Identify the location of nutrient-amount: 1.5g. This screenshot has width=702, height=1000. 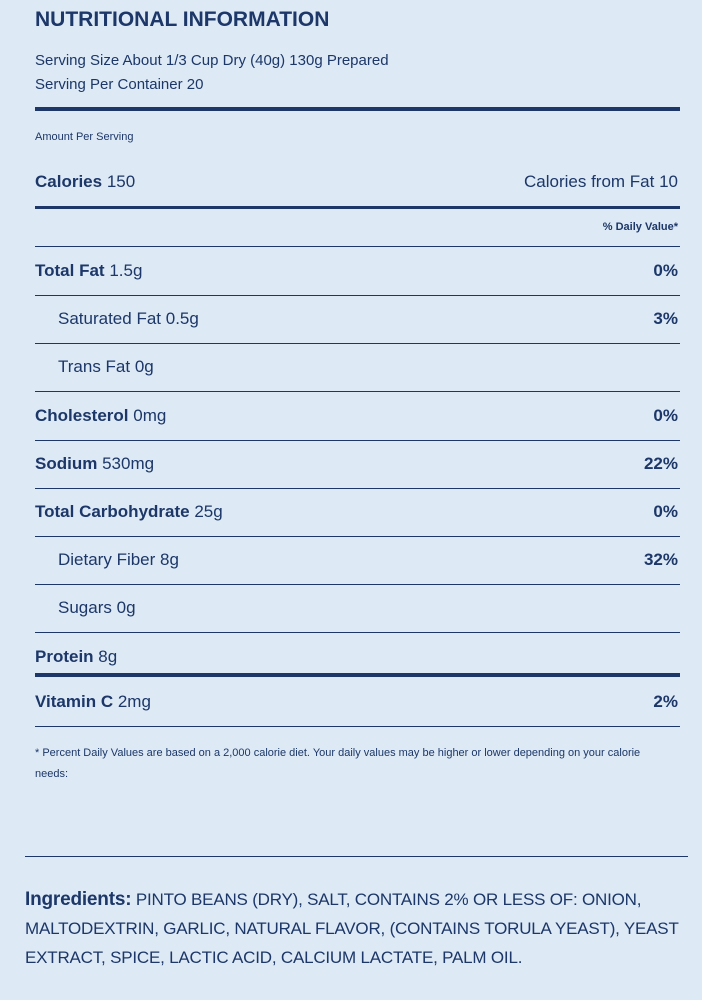
(126, 270).